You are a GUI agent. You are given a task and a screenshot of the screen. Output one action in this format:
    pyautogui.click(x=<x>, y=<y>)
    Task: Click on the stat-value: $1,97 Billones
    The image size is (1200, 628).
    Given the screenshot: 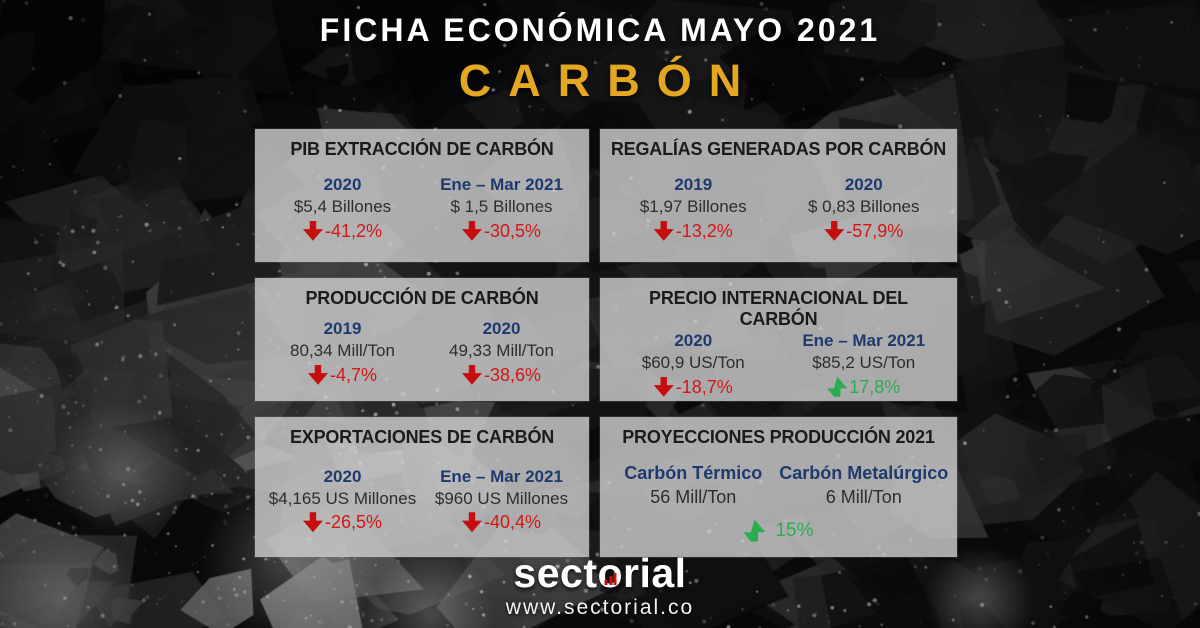 What is the action you would take?
    pyautogui.click(x=693, y=207)
    